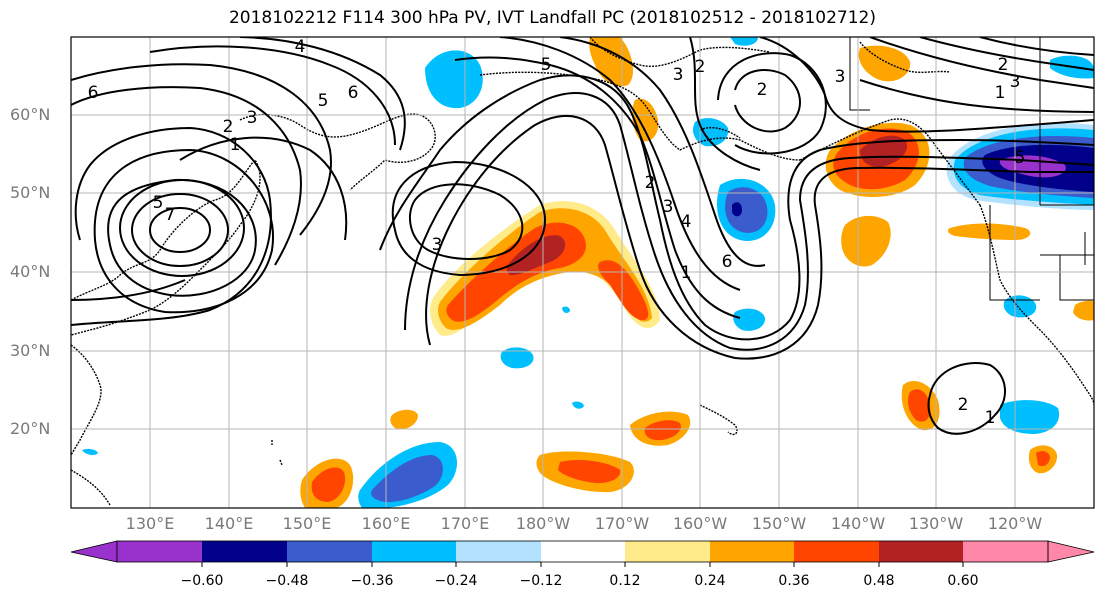  I want to click on colorbar-max-extension, so click(1071, 551).